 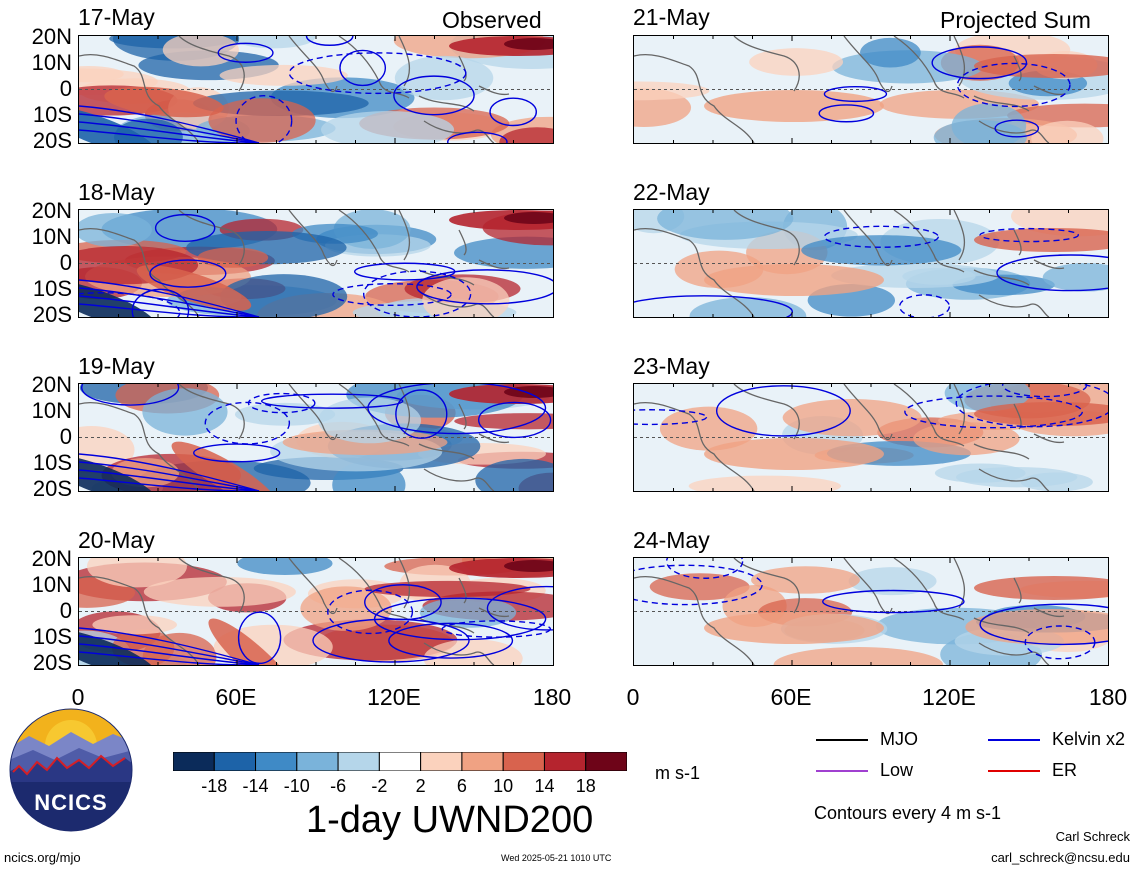 I want to click on colorbar-tick-label: 2, so click(x=420, y=786).